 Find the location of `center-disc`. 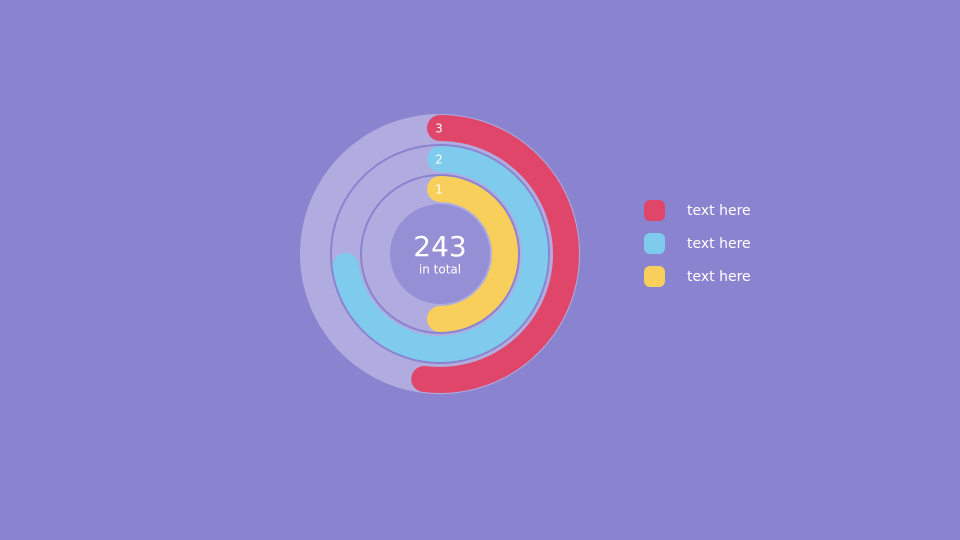

center-disc is located at coordinates (440, 254).